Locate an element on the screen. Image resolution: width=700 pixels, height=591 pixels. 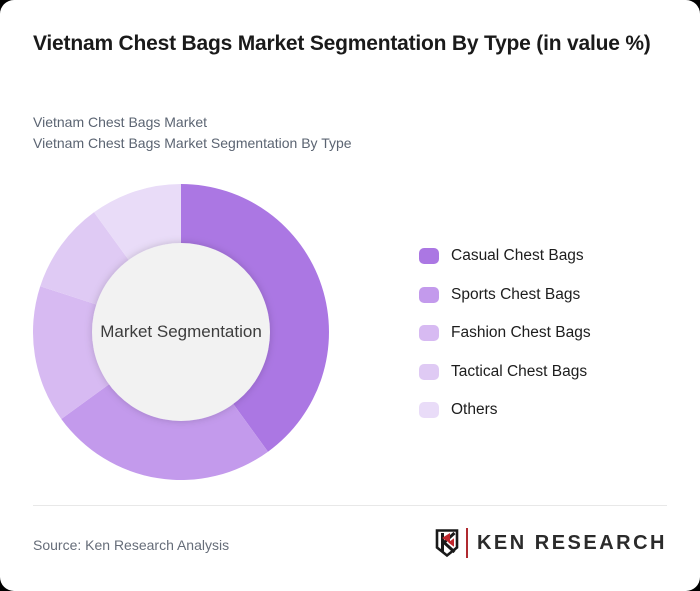
legend-item-fashion-chest-bags: Fashion Chest Bags is located at coordinates (505, 333).